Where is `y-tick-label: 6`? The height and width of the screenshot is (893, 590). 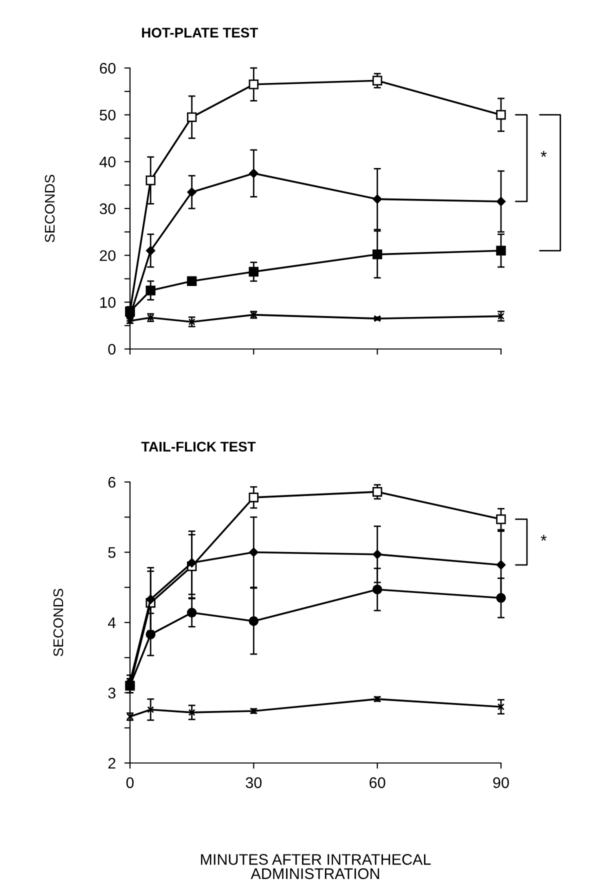 y-tick-label: 6 is located at coordinates (112, 482).